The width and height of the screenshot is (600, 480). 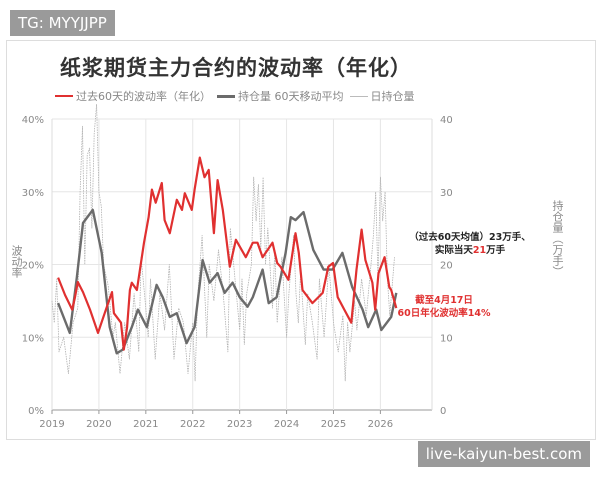 I want to click on y2-tick-label: 20, so click(x=446, y=266).